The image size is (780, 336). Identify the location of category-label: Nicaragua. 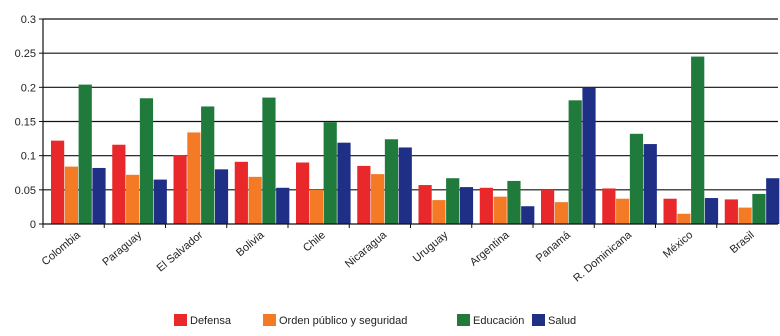
(366, 250).